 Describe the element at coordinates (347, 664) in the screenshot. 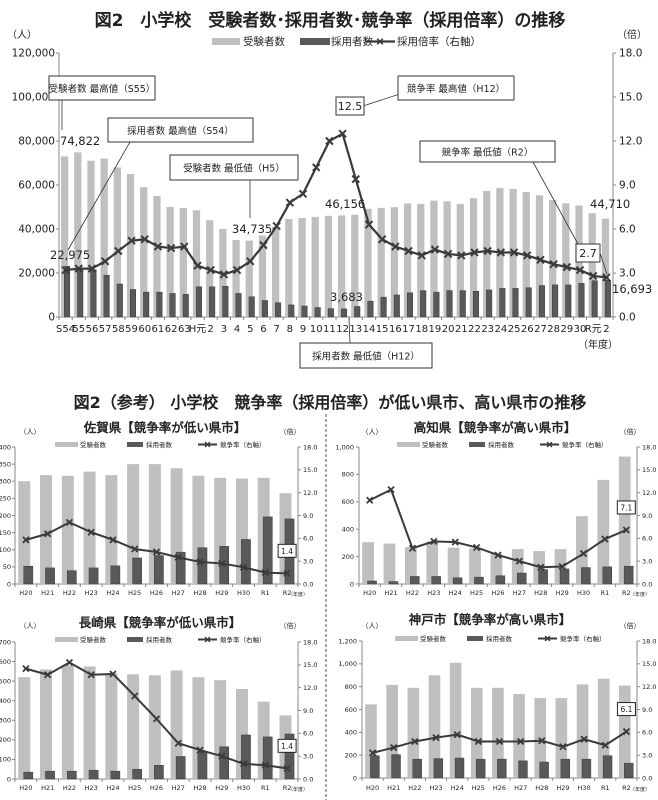

I see `left-tick-label: 1,000` at that location.